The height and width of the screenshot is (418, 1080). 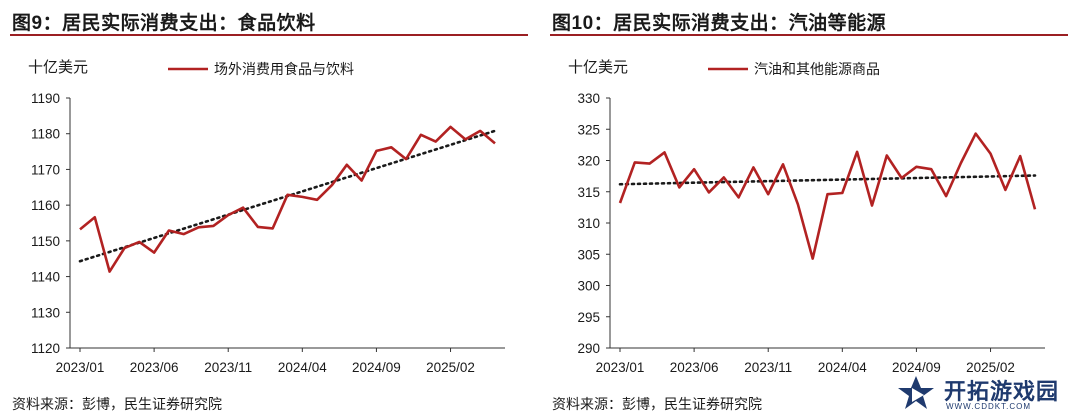 I want to click on y-tick-label: 1150, so click(x=45, y=241).